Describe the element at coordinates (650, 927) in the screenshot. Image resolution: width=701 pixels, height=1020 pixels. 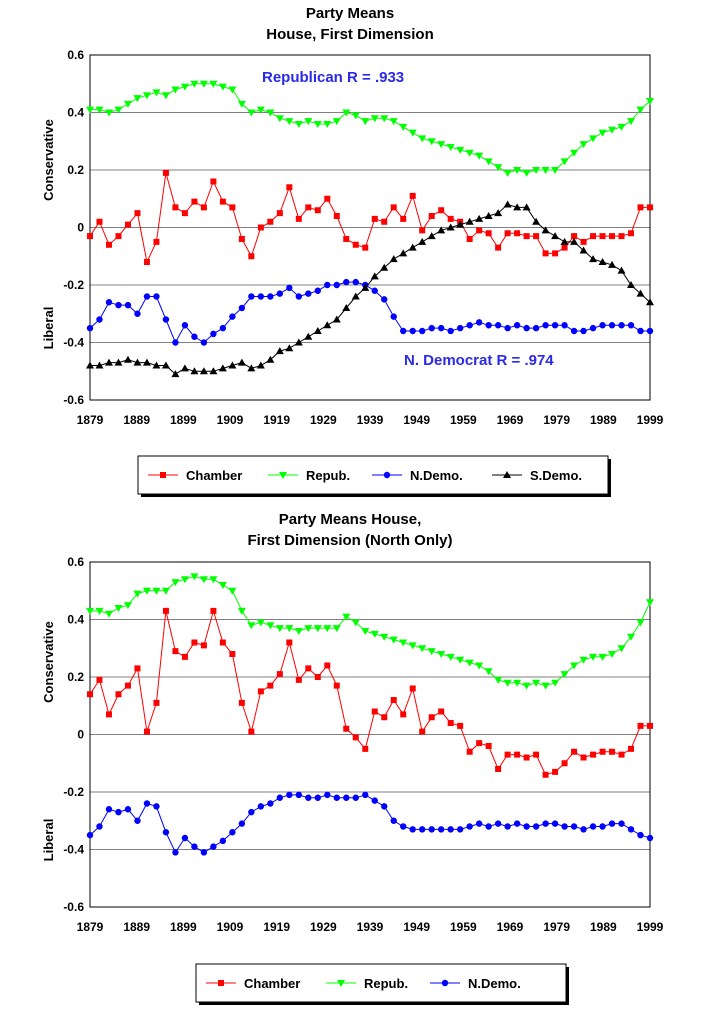
I see `x-tick-label: 1999` at that location.